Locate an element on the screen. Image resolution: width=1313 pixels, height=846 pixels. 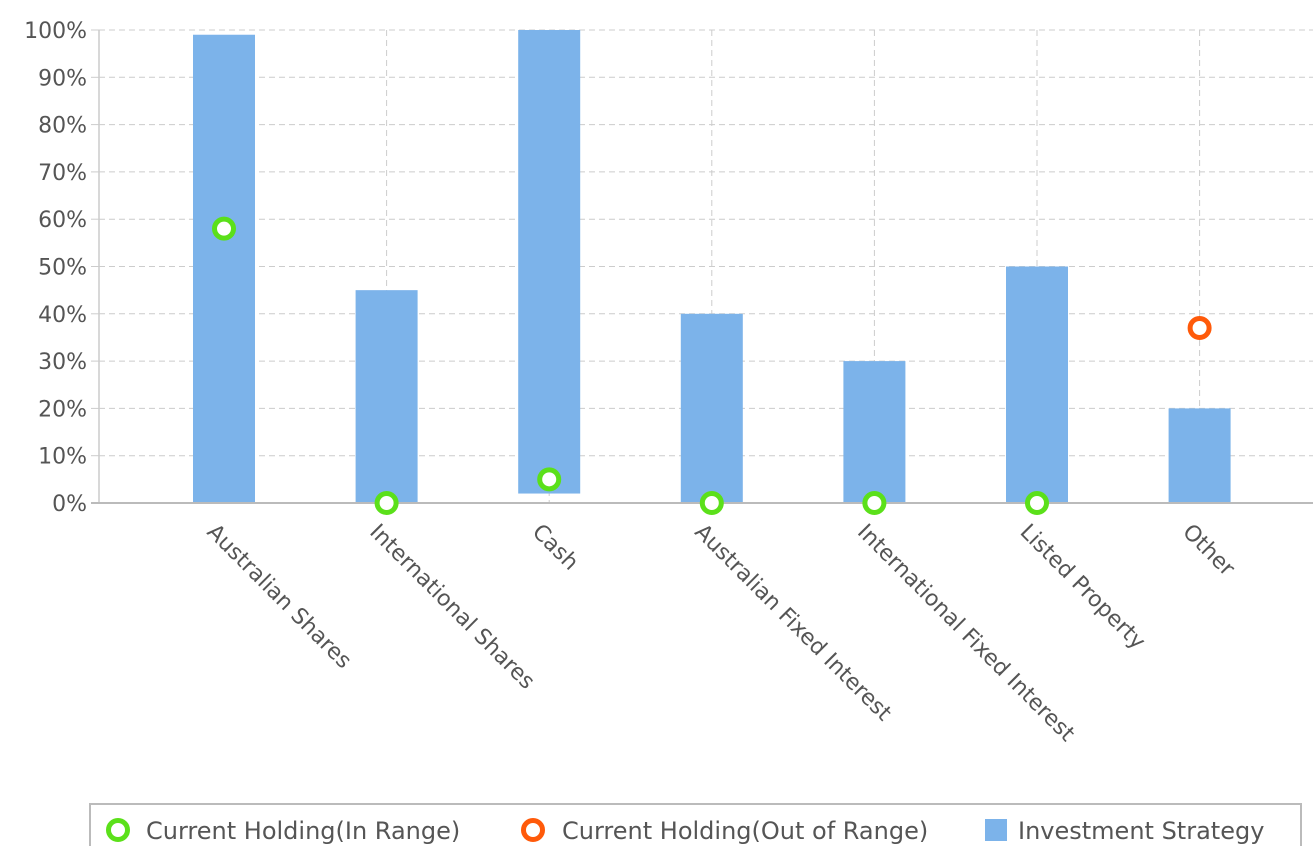
y-tick-label: 90% is located at coordinates (62, 78).